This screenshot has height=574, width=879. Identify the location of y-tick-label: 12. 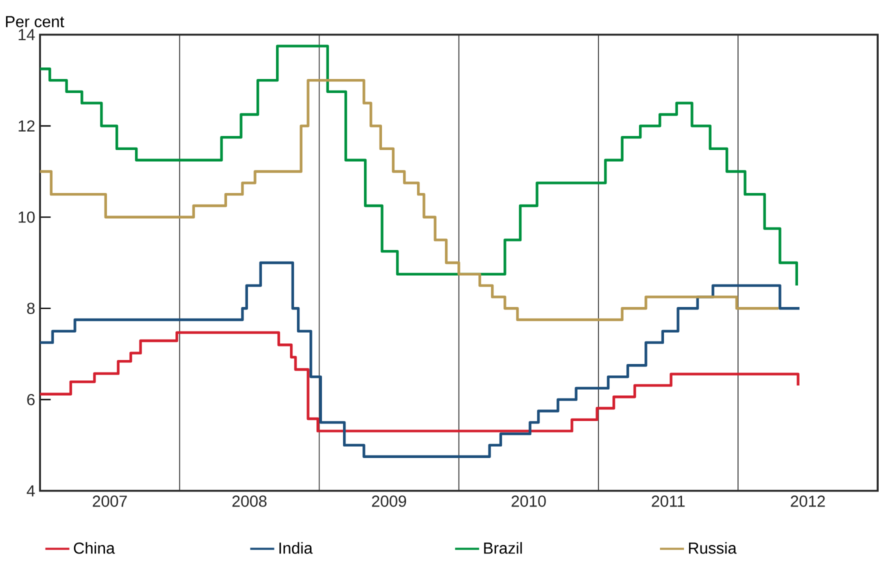
(26, 126).